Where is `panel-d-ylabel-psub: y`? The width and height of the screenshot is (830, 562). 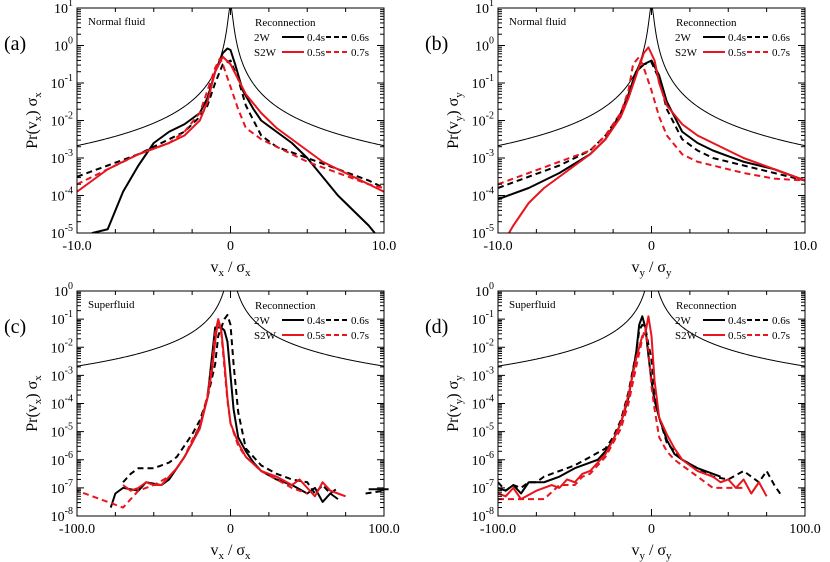 panel-d-ylabel-psub: y is located at coordinates (459, 401).